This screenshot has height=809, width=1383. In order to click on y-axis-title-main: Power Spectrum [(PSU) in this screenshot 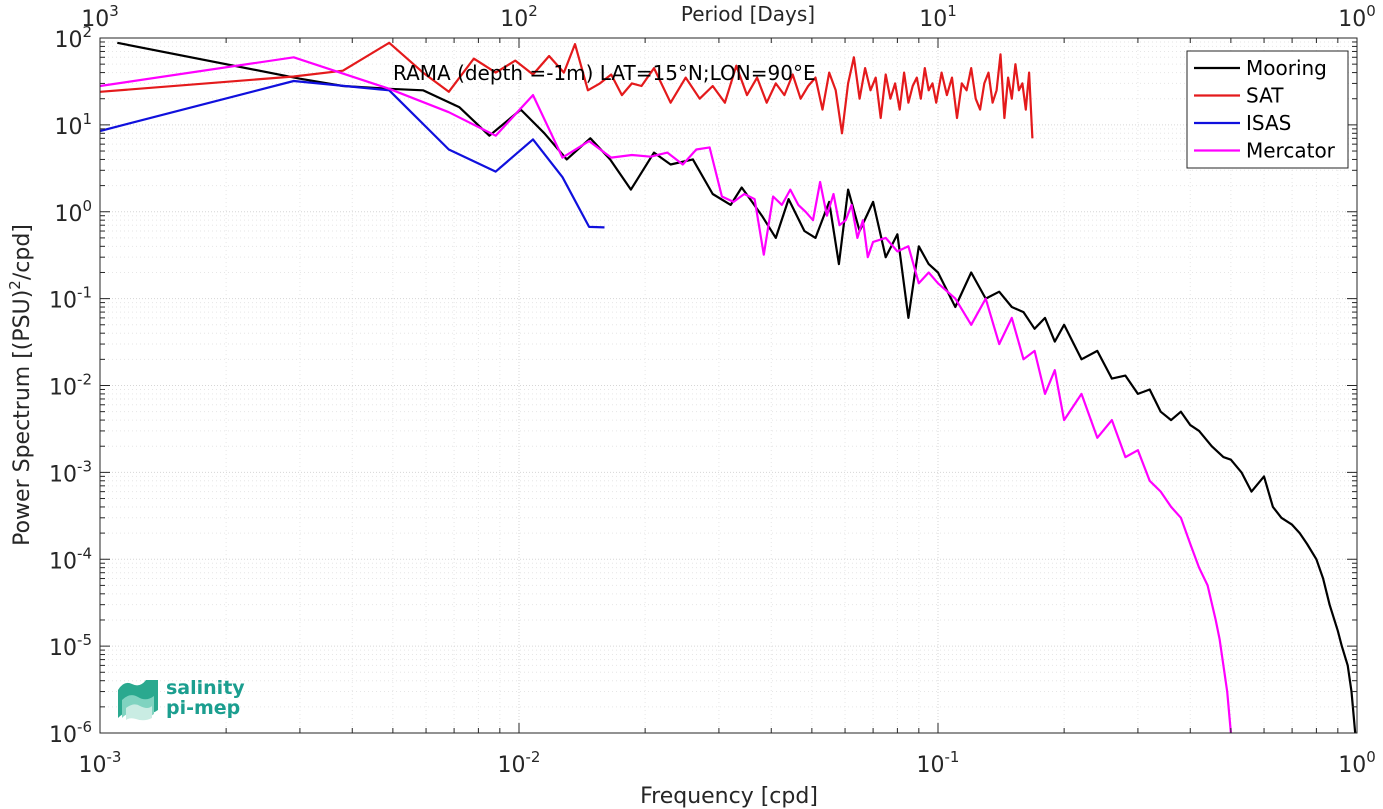, I will do `click(22, 418)`.